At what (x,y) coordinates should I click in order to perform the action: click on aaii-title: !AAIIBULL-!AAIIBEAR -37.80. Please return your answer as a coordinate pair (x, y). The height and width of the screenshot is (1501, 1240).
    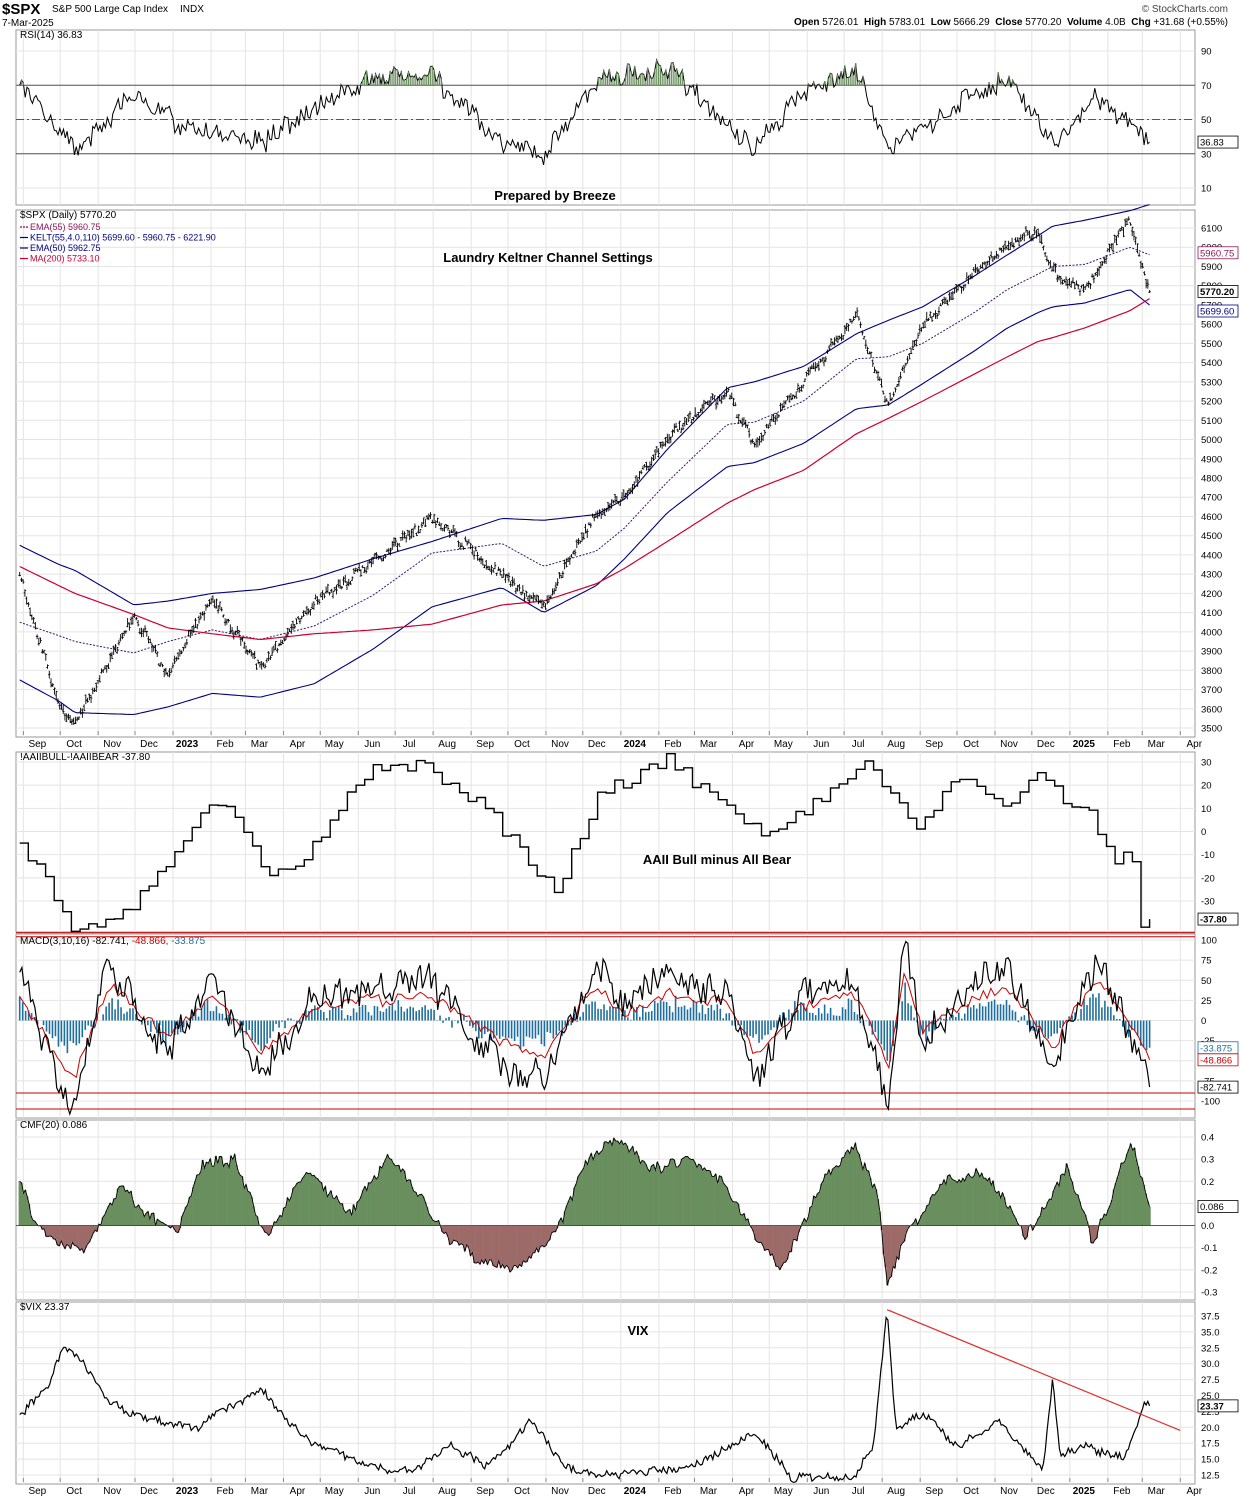
    Looking at the image, I should click on (85, 757).